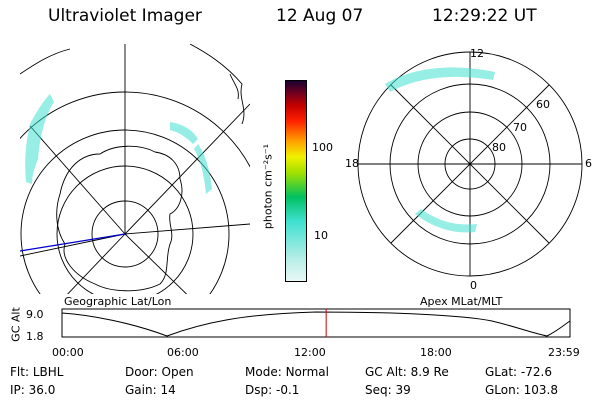 The image size is (600, 400). What do you see at coordinates (322, 147) in the screenshot?
I see `colorbar-tick-100: 100` at bounding box center [322, 147].